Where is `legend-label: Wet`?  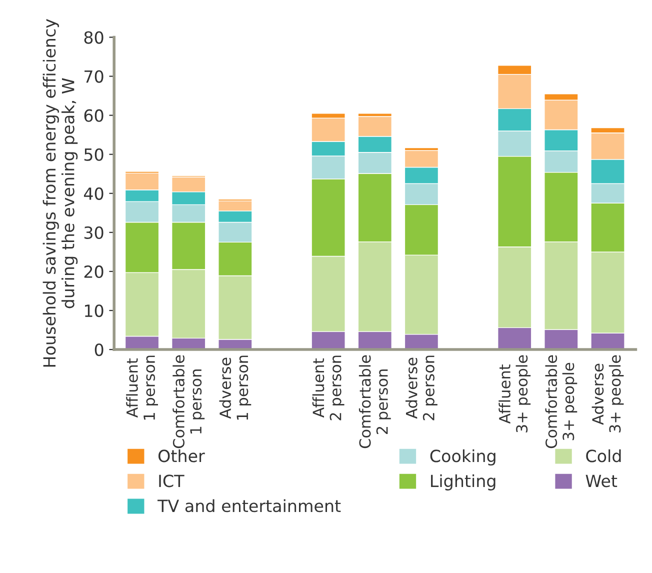
legend-label: Wet is located at coordinates (602, 481).